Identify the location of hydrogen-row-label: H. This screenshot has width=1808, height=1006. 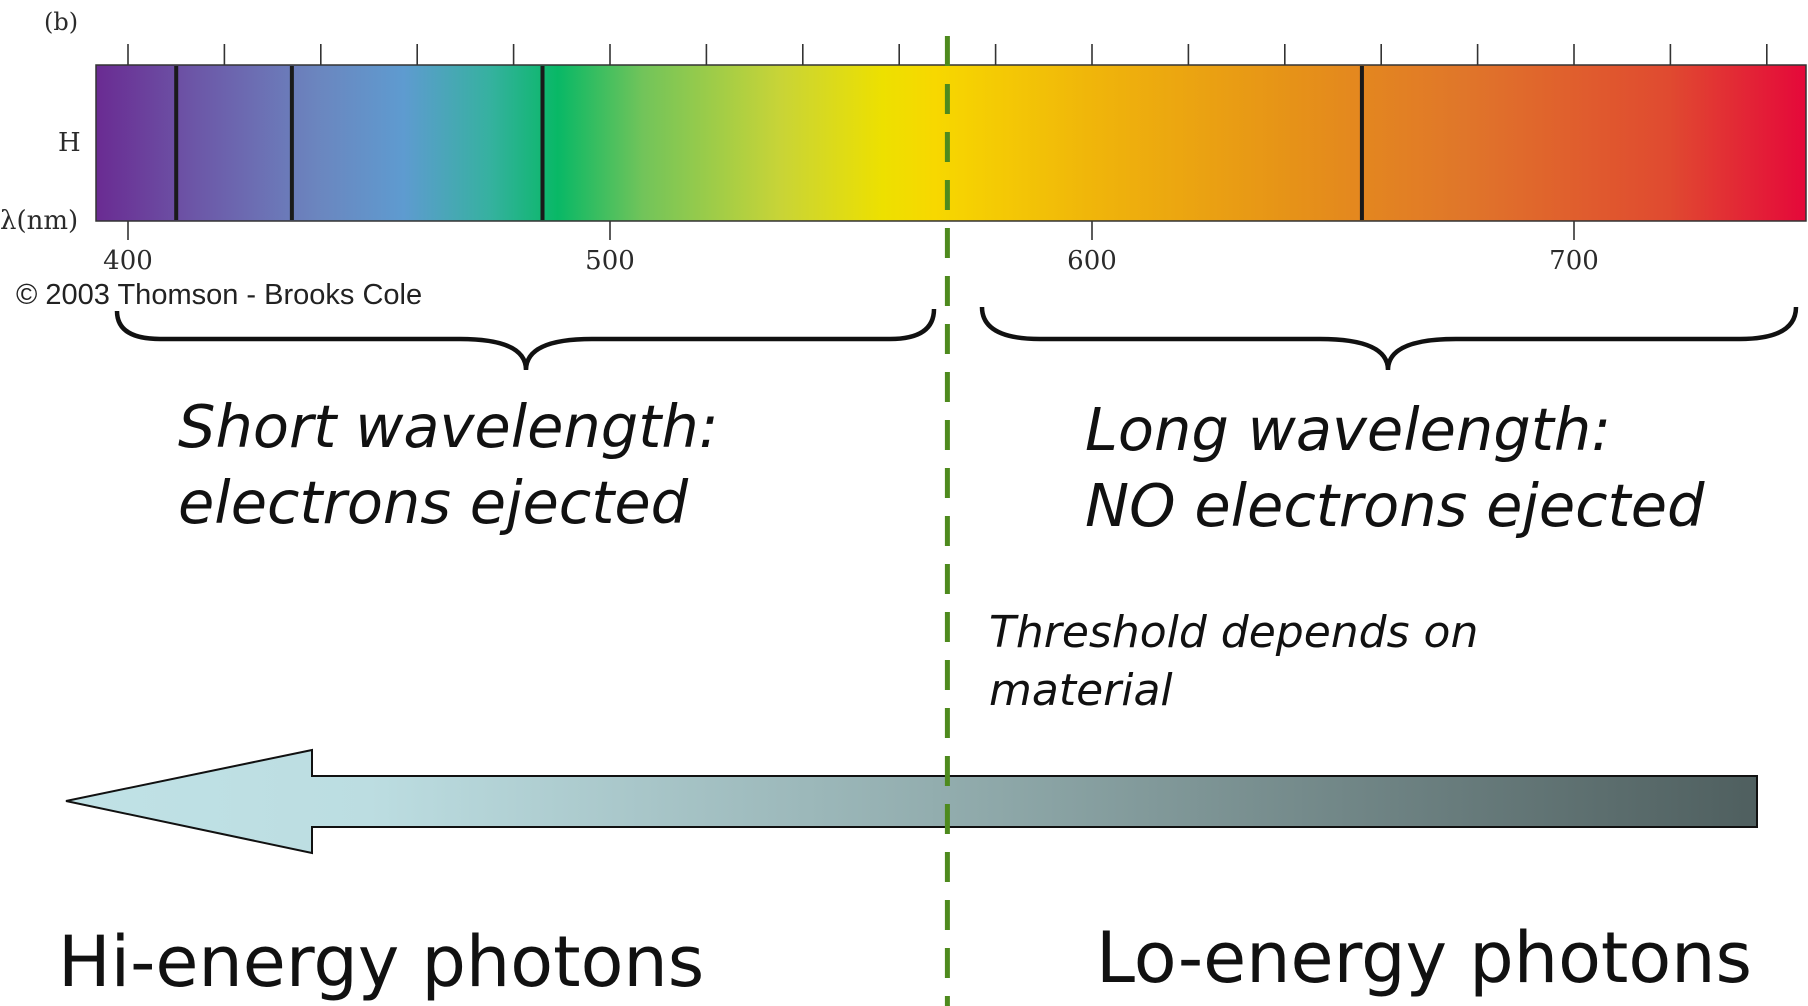
(69, 143).